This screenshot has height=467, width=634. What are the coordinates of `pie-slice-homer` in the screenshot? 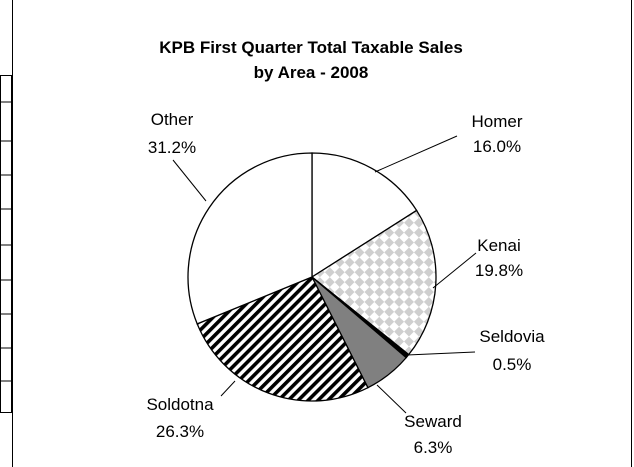 It's located at (364, 215).